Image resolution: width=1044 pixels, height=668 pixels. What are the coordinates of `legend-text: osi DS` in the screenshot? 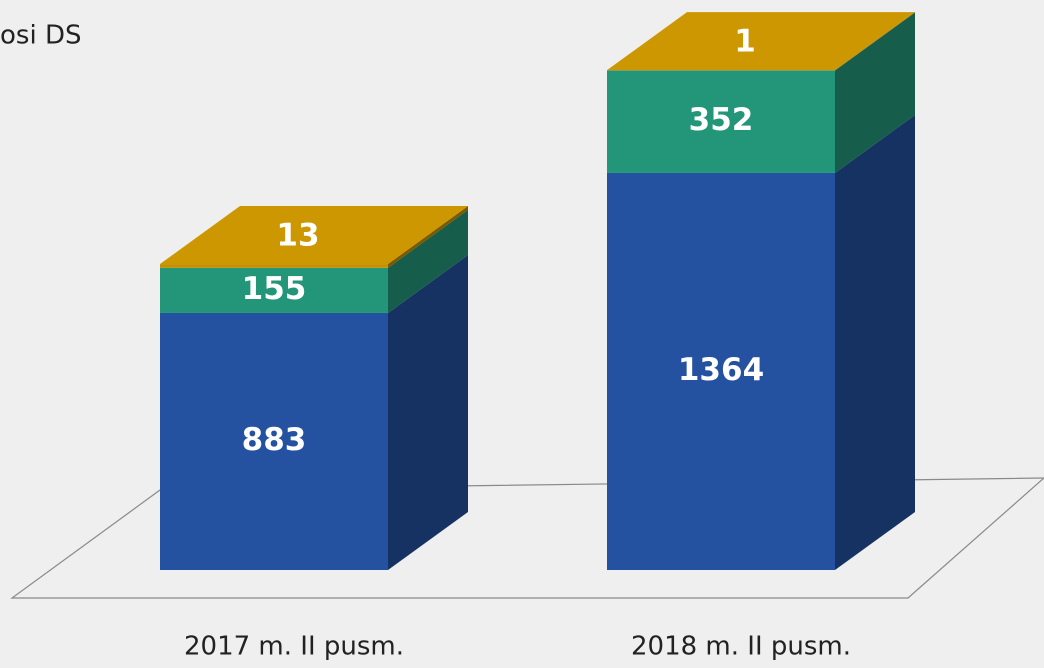 It's located at (40, 36).